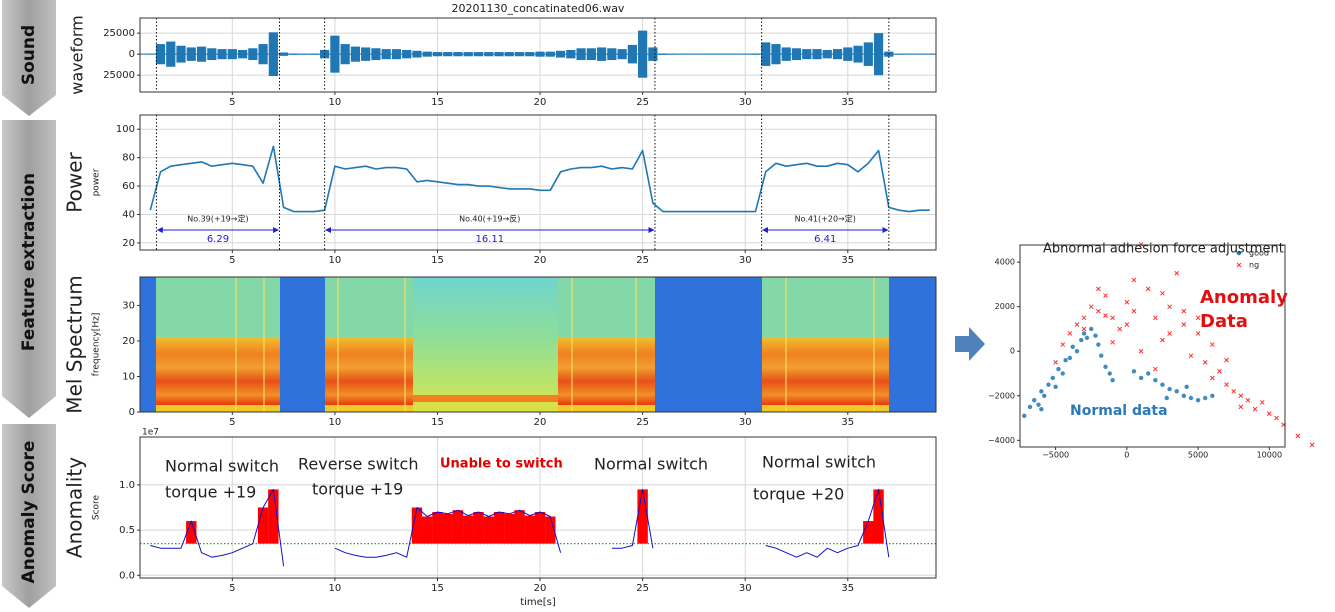 The image size is (1335, 612). I want to click on x-tick-label: 10, so click(335, 422).